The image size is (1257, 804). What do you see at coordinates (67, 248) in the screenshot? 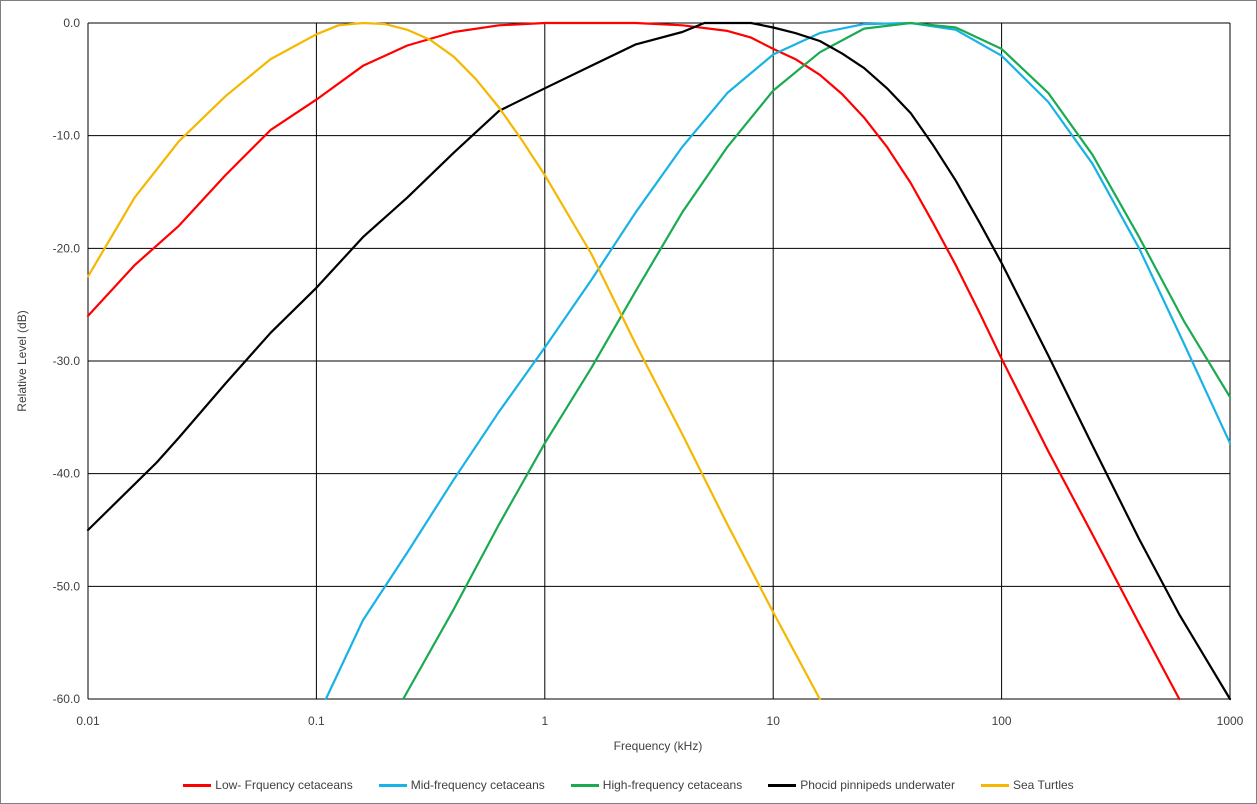
I see `y-tick-label: -20.0` at bounding box center [67, 248].